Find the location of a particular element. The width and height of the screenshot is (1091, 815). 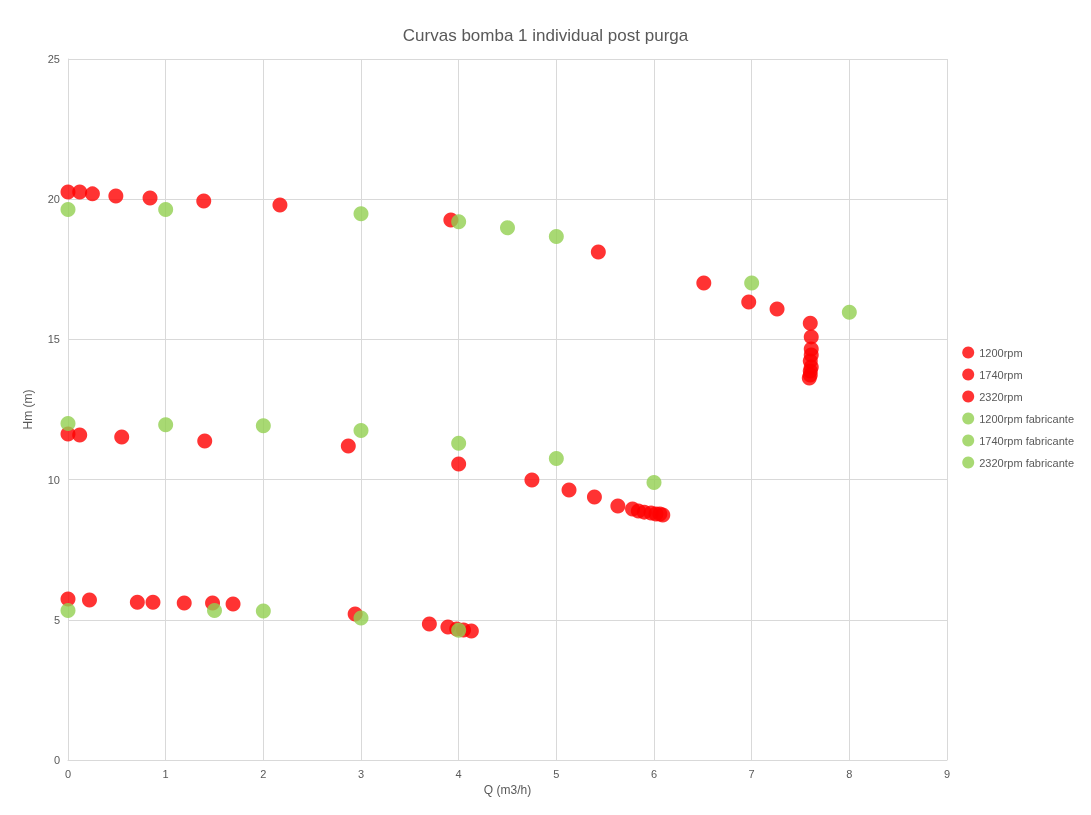

x-tick-label: 4 is located at coordinates (458, 773).